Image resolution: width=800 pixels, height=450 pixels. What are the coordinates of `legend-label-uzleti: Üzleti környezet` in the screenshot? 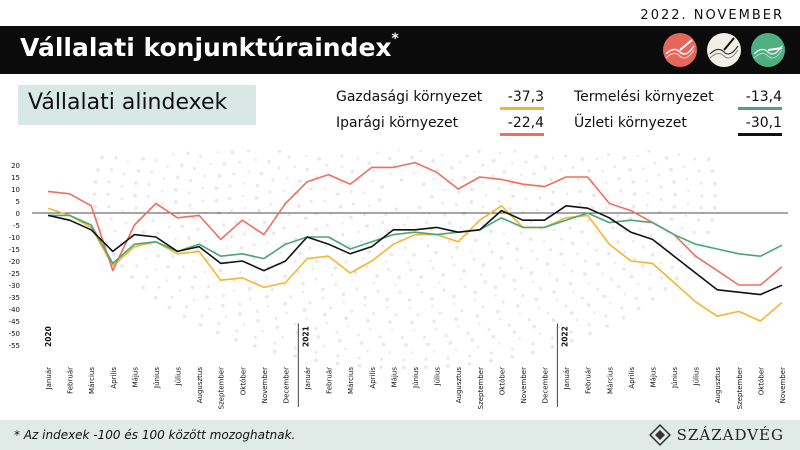 It's located at (630, 123).